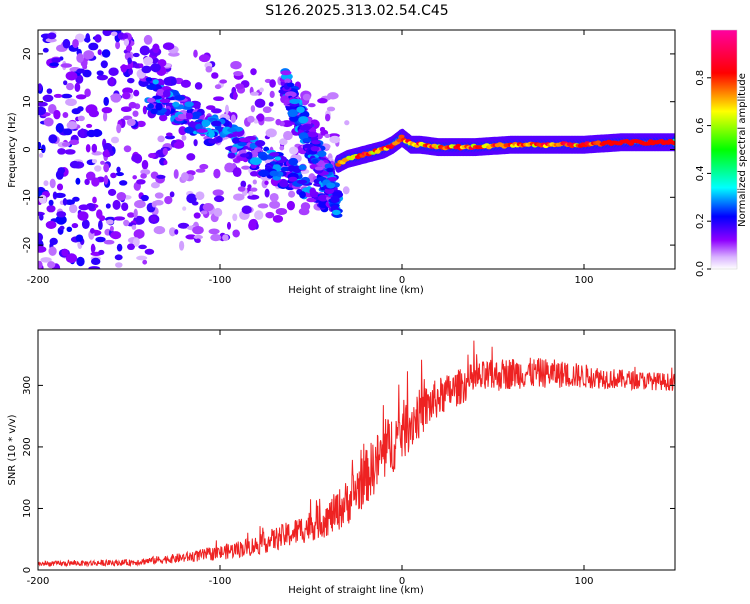  What do you see at coordinates (220, 280) in the screenshot?
I see `spectrogram-x-tick-label: -100` at bounding box center [220, 280].